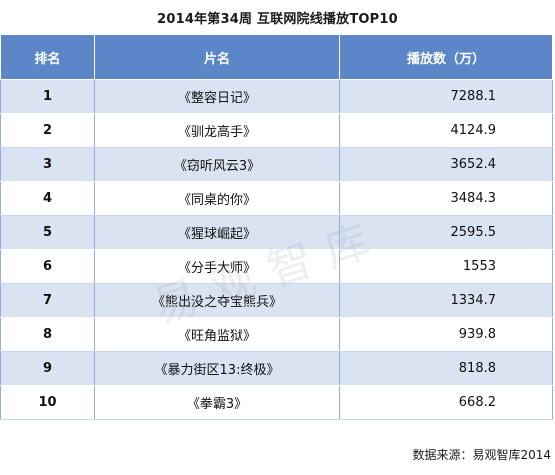  I want to click on table-row: 1 《整容日记》 7288.1, so click(276, 96).